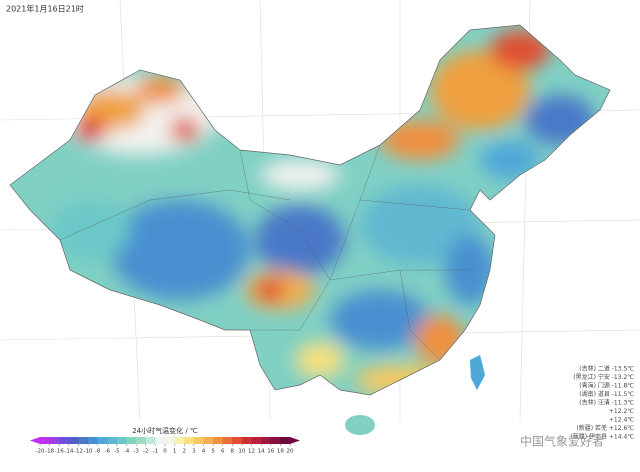 The image size is (640, 472). Describe the element at coordinates (98, 452) in the screenshot. I see `colorbar-label: -8` at that location.